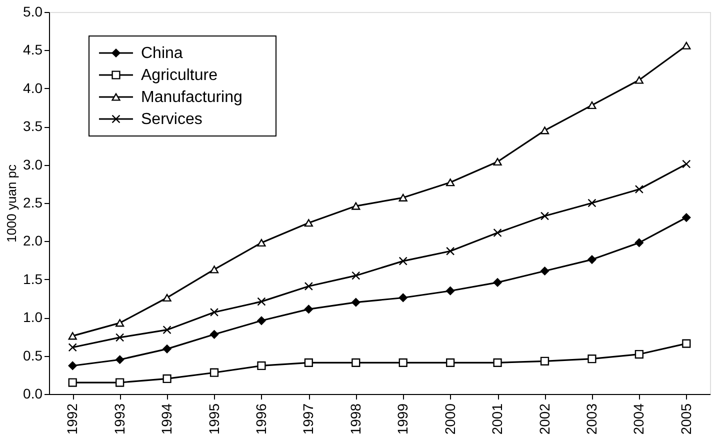 The image size is (721, 447). Describe the element at coordinates (33, 126) in the screenshot. I see `y-tick-label: 3.5` at that location.